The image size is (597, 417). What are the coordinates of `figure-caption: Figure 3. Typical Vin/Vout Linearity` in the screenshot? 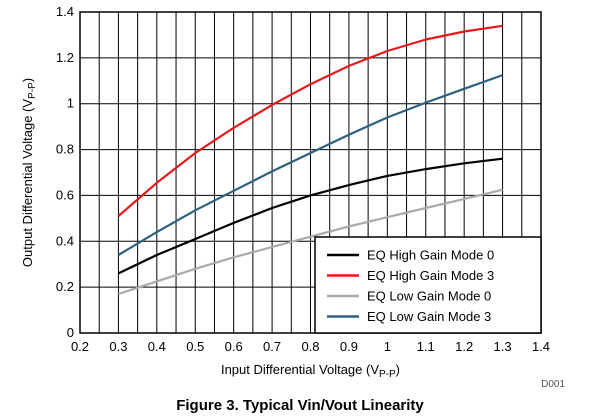 It's located at (300, 405).